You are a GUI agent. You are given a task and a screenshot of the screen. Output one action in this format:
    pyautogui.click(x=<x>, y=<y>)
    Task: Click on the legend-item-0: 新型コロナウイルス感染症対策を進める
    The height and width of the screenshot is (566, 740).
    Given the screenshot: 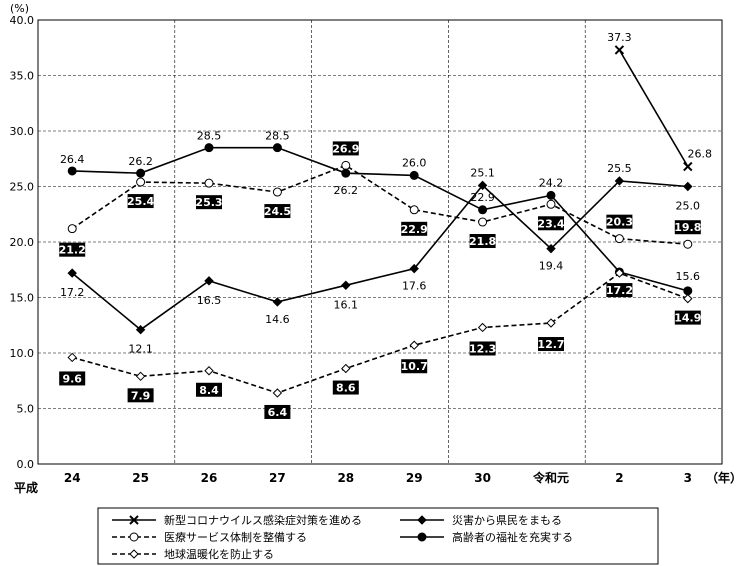 What is the action you would take?
    pyautogui.click(x=237, y=520)
    